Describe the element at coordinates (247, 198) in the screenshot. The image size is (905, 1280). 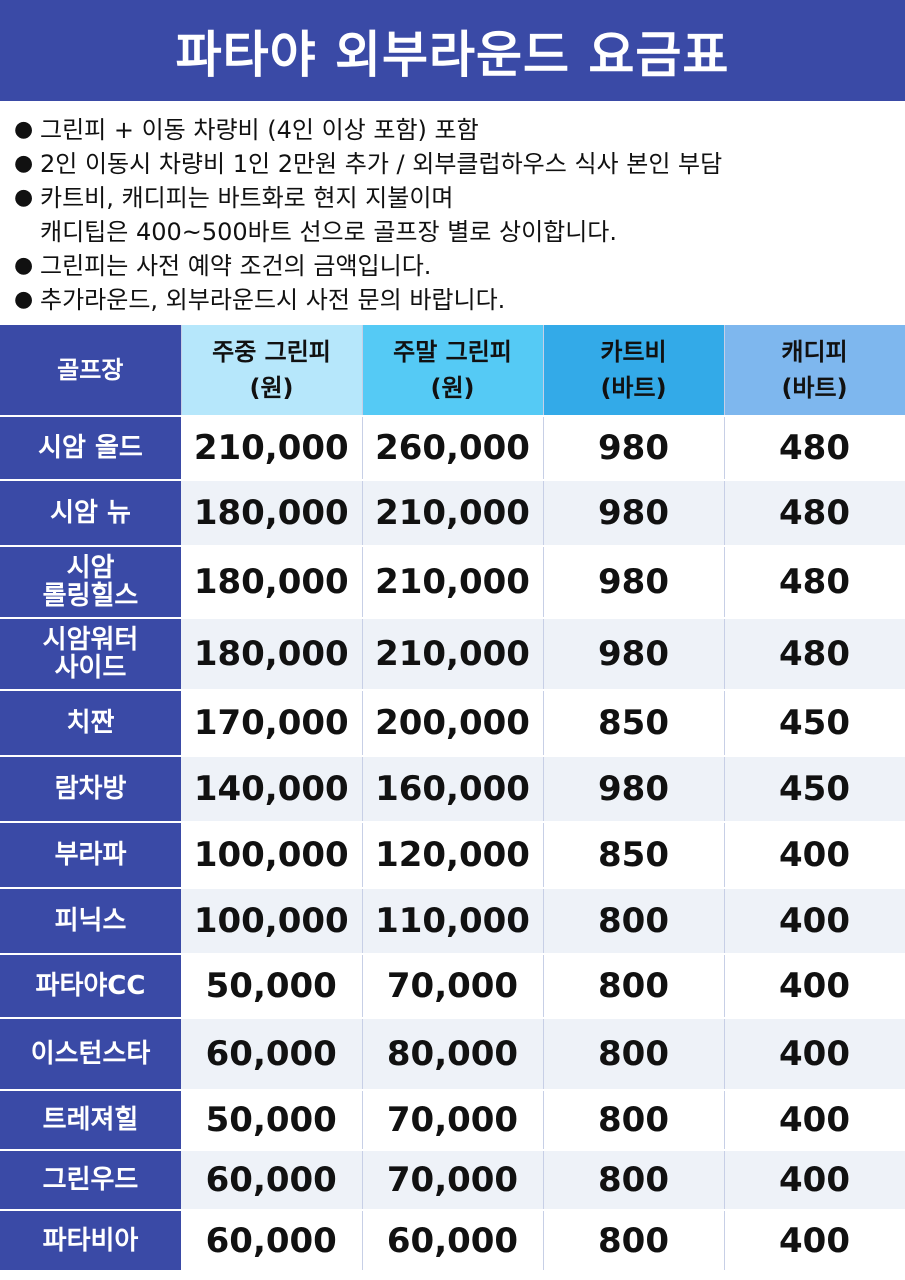
I see `note-text: 카트비, 캐디피는 바트화로 현지 지불이며` at that location.